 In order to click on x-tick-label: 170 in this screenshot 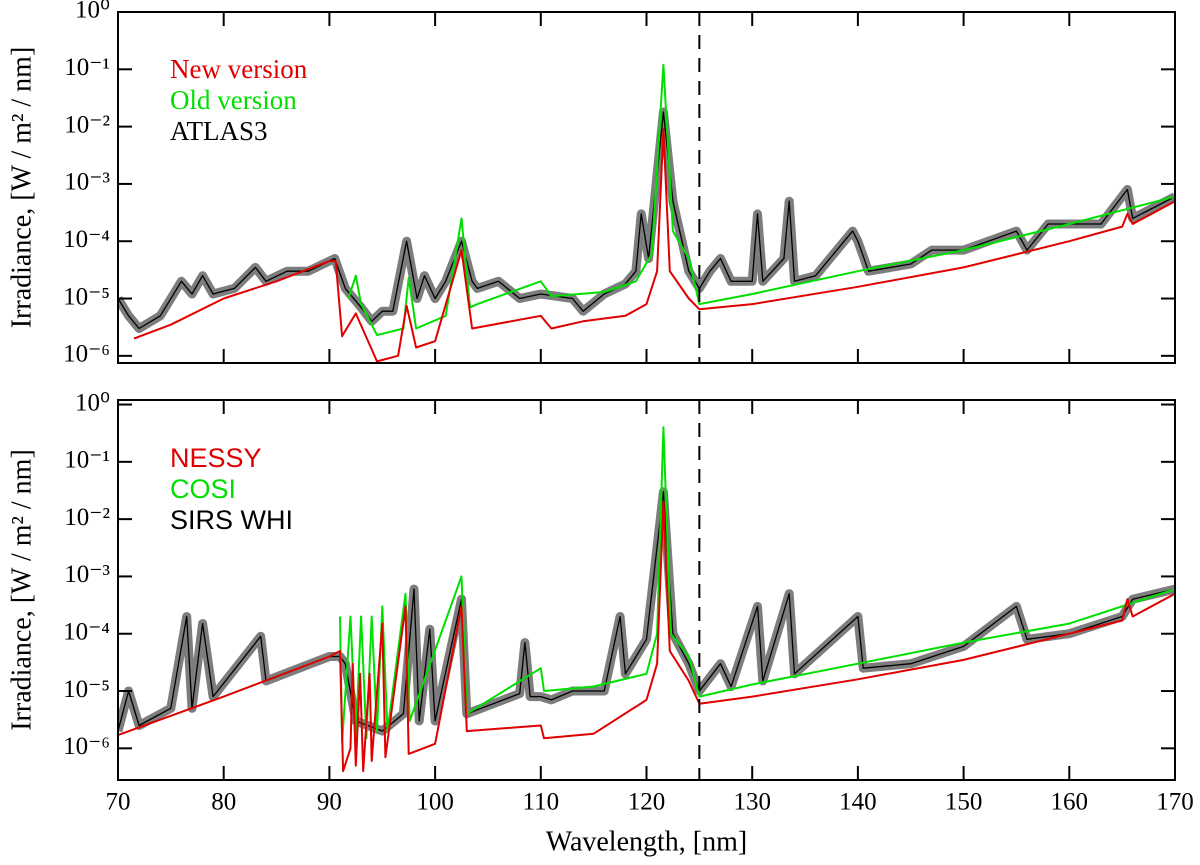, I will do `click(1175, 802)`.